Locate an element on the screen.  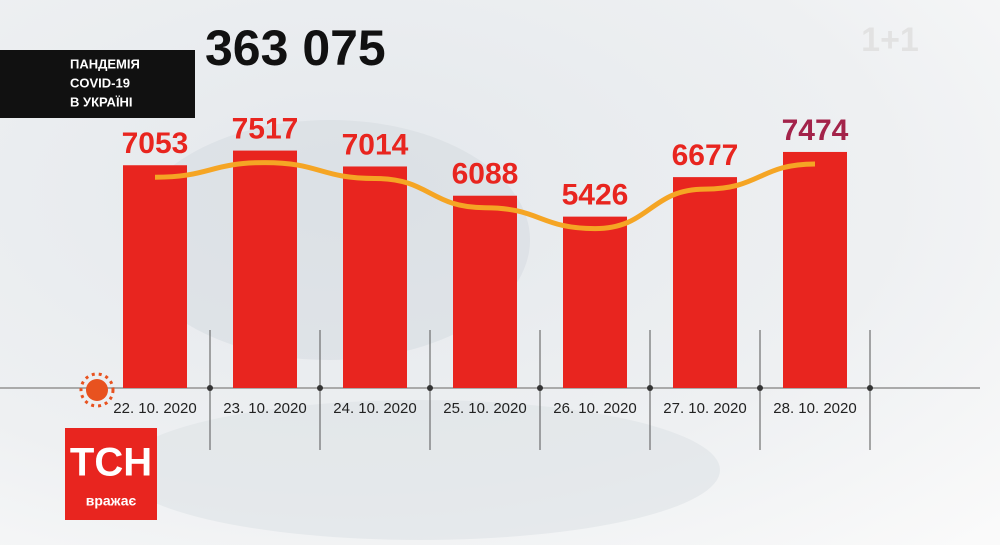
value-label: 5426 is located at coordinates (595, 195).